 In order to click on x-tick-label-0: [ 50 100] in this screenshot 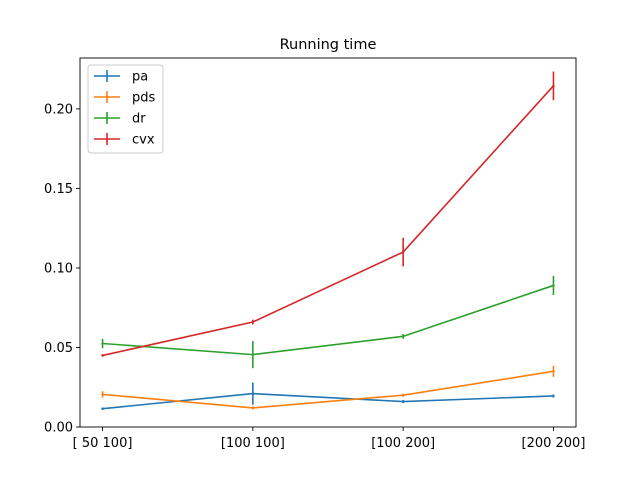, I will do `click(103, 443)`.